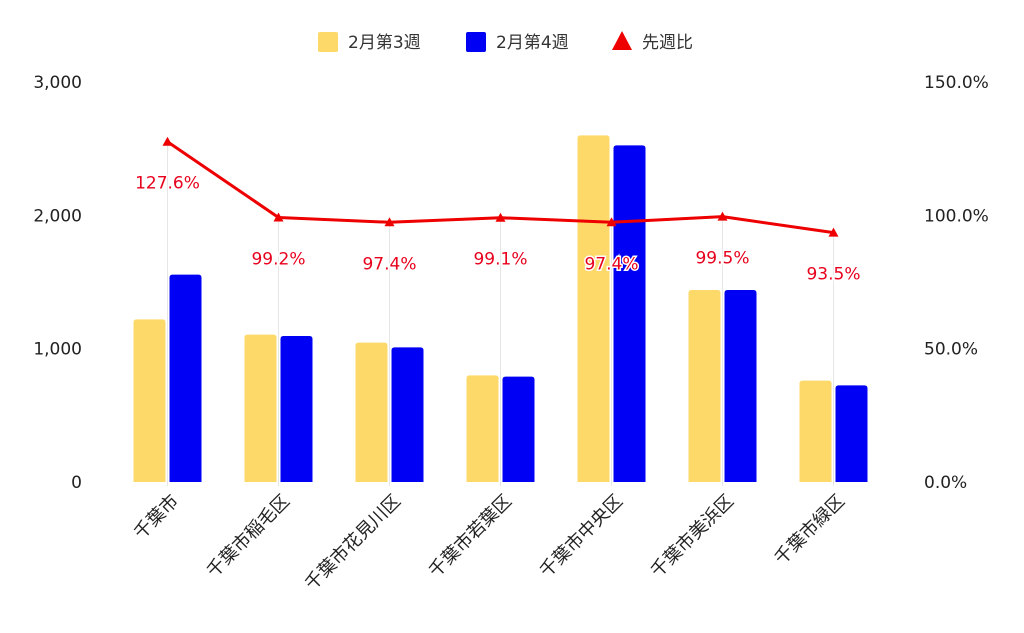  What do you see at coordinates (57, 350) in the screenshot?
I see `y-left-tick-label: 1,000` at bounding box center [57, 350].